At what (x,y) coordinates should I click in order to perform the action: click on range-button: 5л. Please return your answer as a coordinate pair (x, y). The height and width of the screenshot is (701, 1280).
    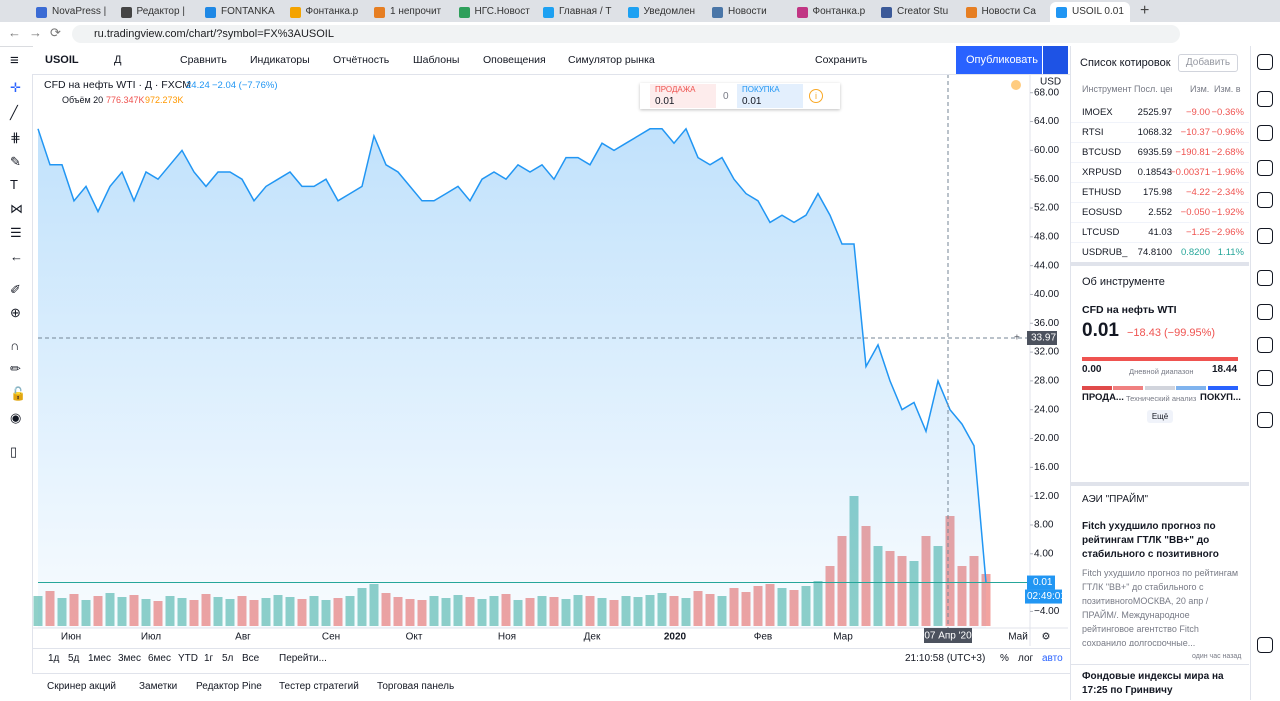
    Looking at the image, I should click on (228, 658).